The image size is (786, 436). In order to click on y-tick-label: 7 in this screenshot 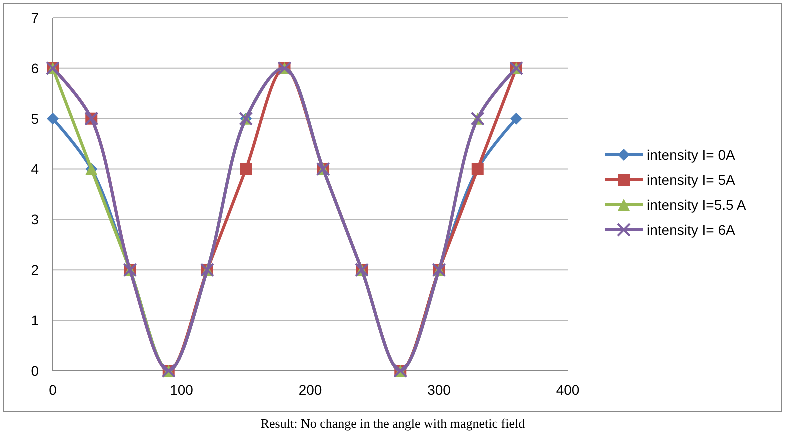, I will do `click(35, 18)`.